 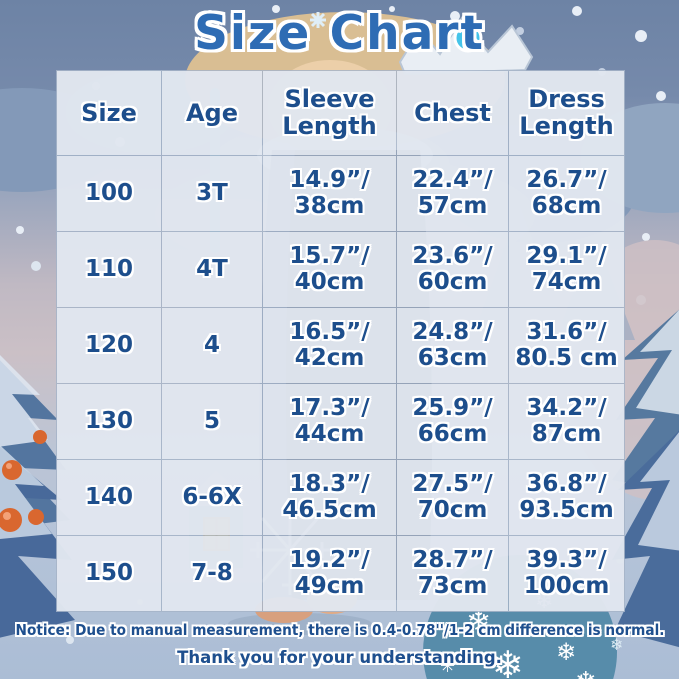 What do you see at coordinates (109, 269) in the screenshot?
I see `table-cell: 110` at bounding box center [109, 269].